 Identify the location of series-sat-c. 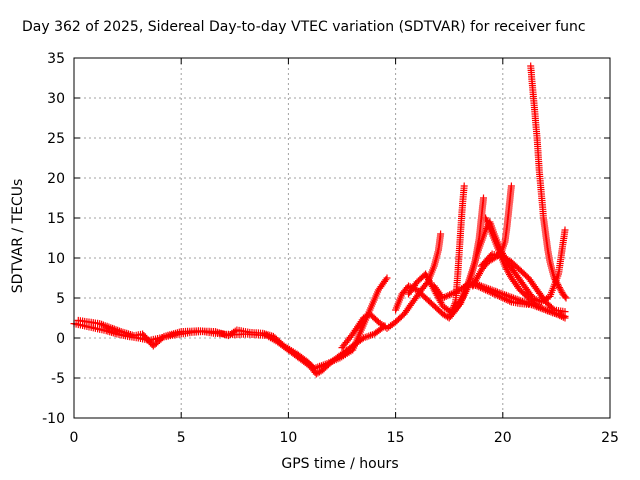
(391, 291).